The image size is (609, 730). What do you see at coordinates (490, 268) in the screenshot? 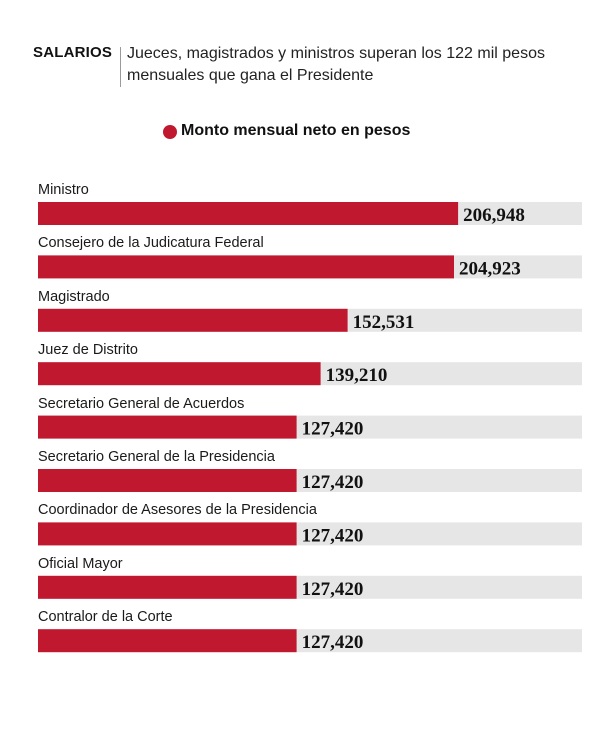
I see `bar-value-label: 204,923` at bounding box center [490, 268].